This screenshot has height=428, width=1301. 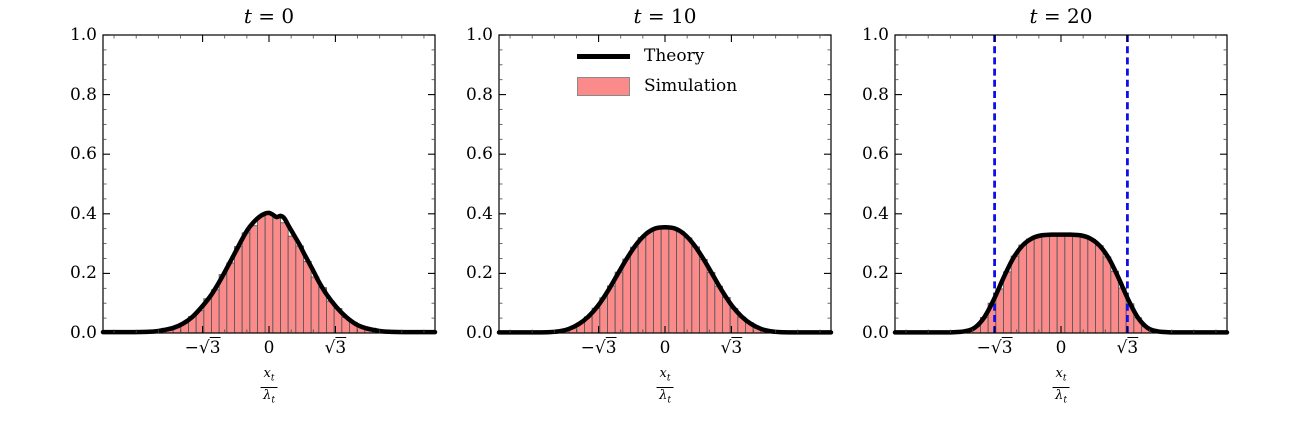 I want to click on panel-title: t = 0, so click(x=269, y=16).